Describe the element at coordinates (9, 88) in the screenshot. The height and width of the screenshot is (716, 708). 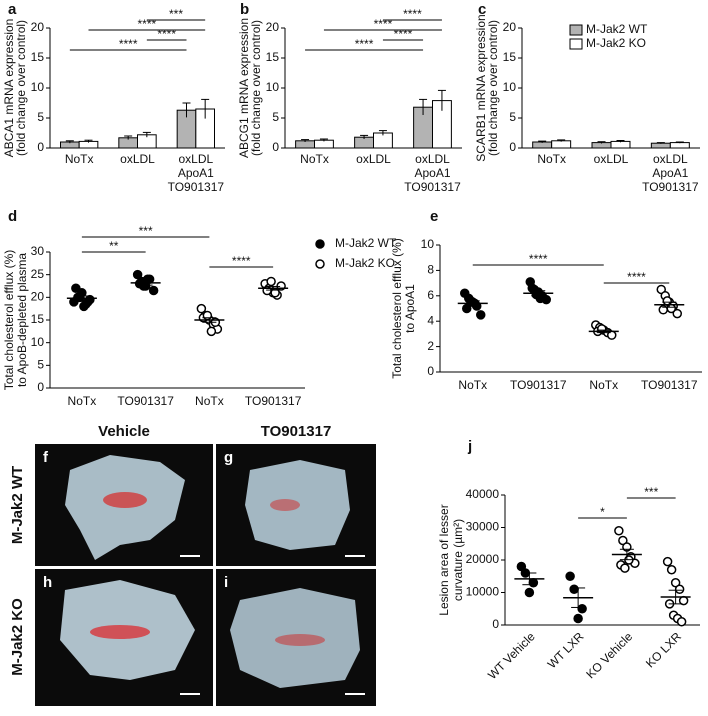
I see `y-axis-label: ABCA1 mRNA expression` at that location.